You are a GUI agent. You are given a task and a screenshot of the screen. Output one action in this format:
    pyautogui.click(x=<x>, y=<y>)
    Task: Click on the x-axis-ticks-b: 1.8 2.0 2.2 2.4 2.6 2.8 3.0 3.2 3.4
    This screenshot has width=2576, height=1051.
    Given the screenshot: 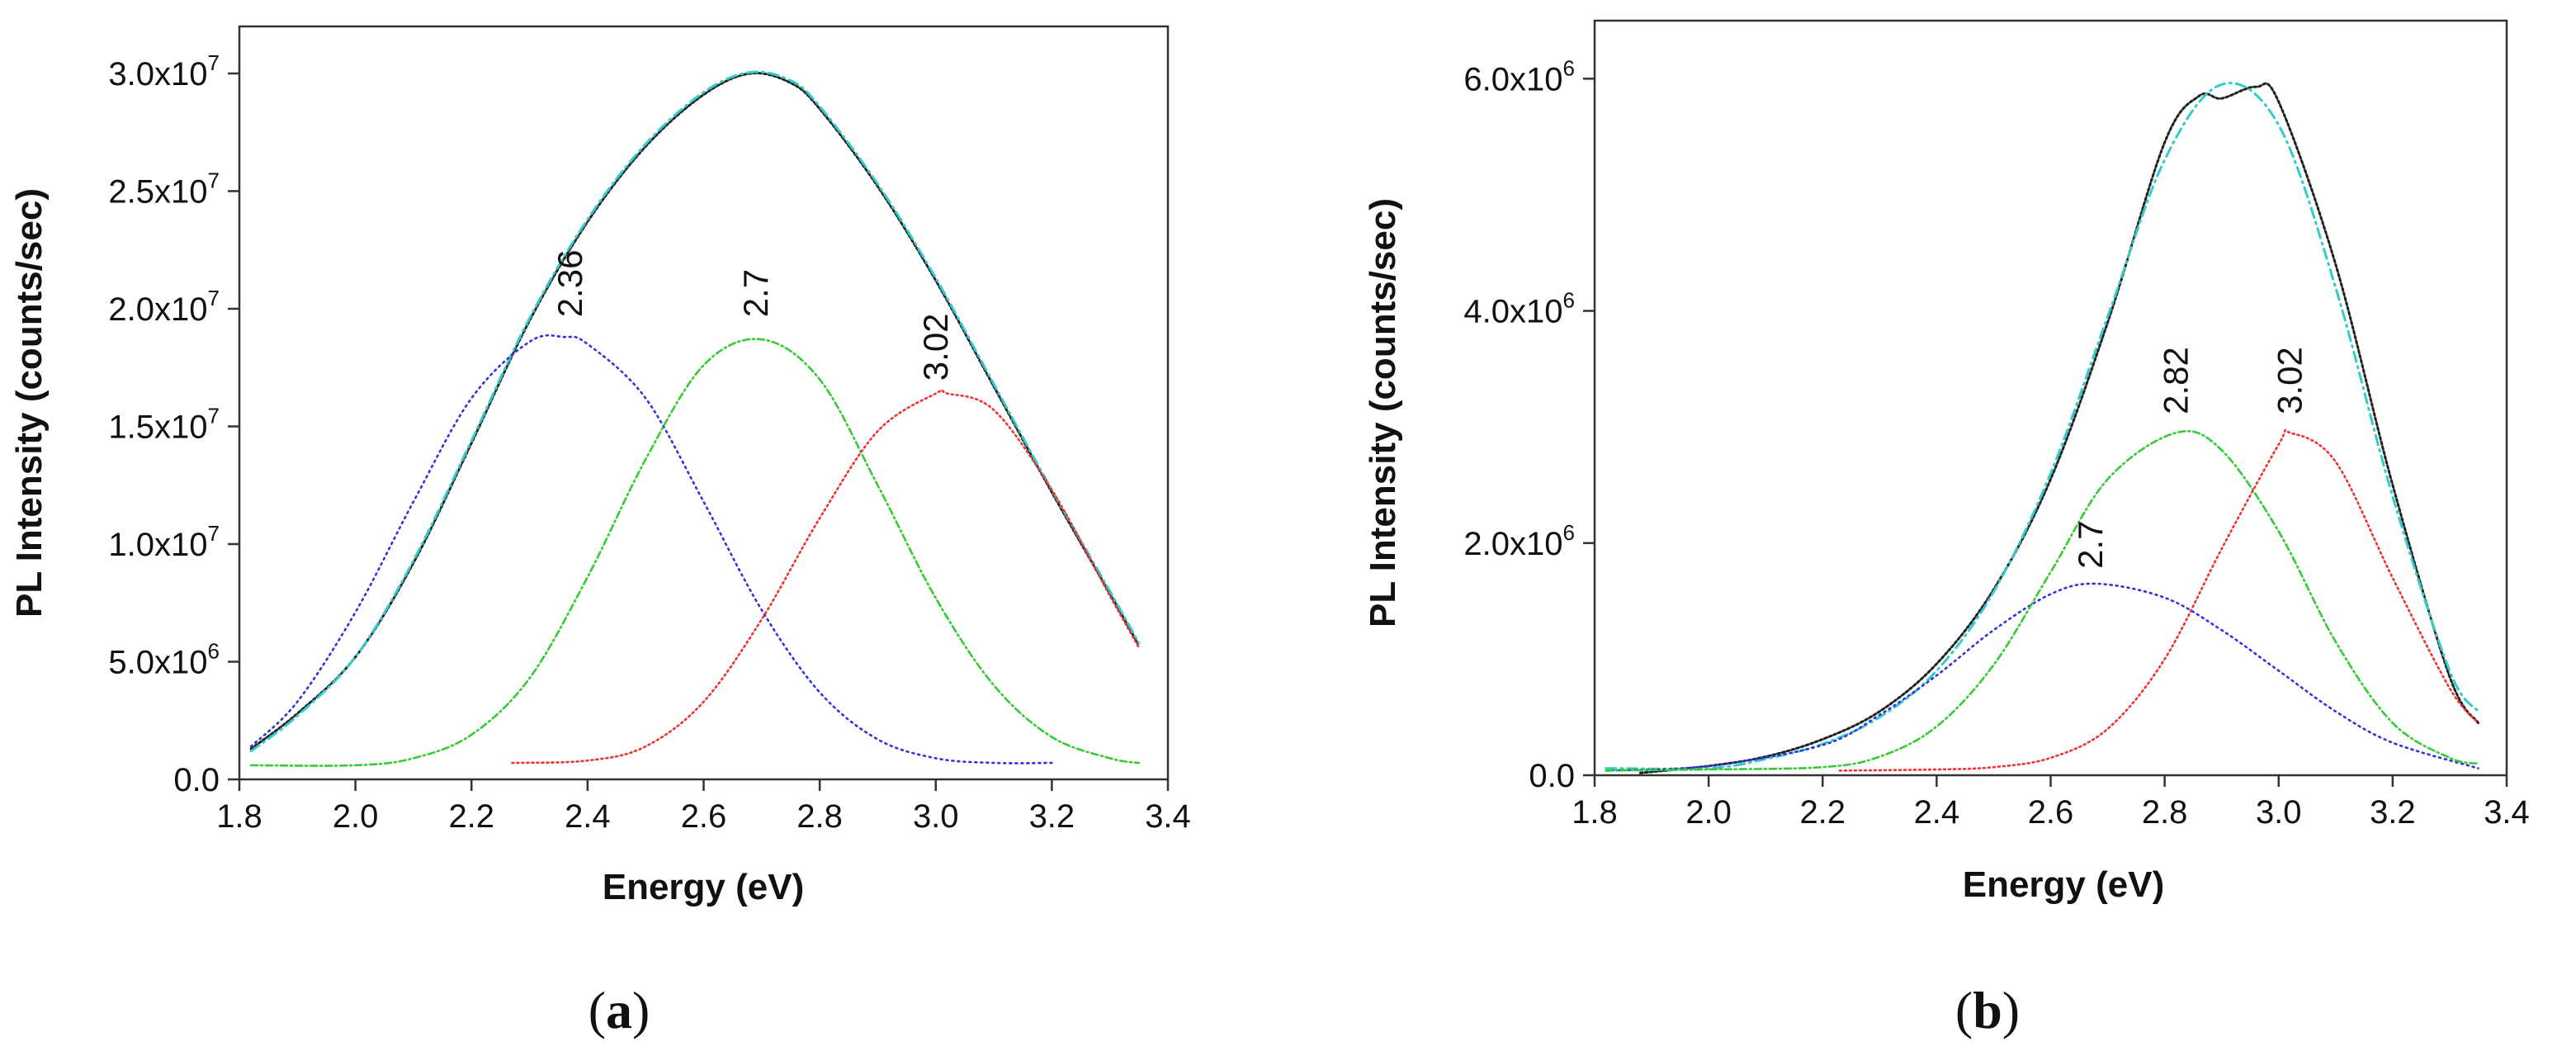 What is the action you would take?
    pyautogui.click(x=2051, y=803)
    